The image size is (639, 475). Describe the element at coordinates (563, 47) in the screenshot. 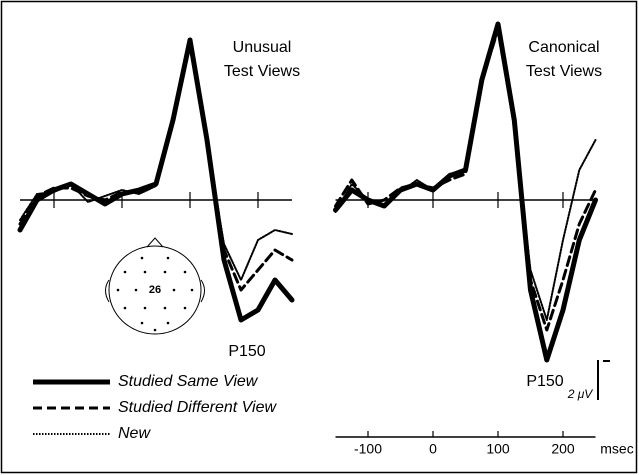

I see `panel-title: Canonical` at that location.